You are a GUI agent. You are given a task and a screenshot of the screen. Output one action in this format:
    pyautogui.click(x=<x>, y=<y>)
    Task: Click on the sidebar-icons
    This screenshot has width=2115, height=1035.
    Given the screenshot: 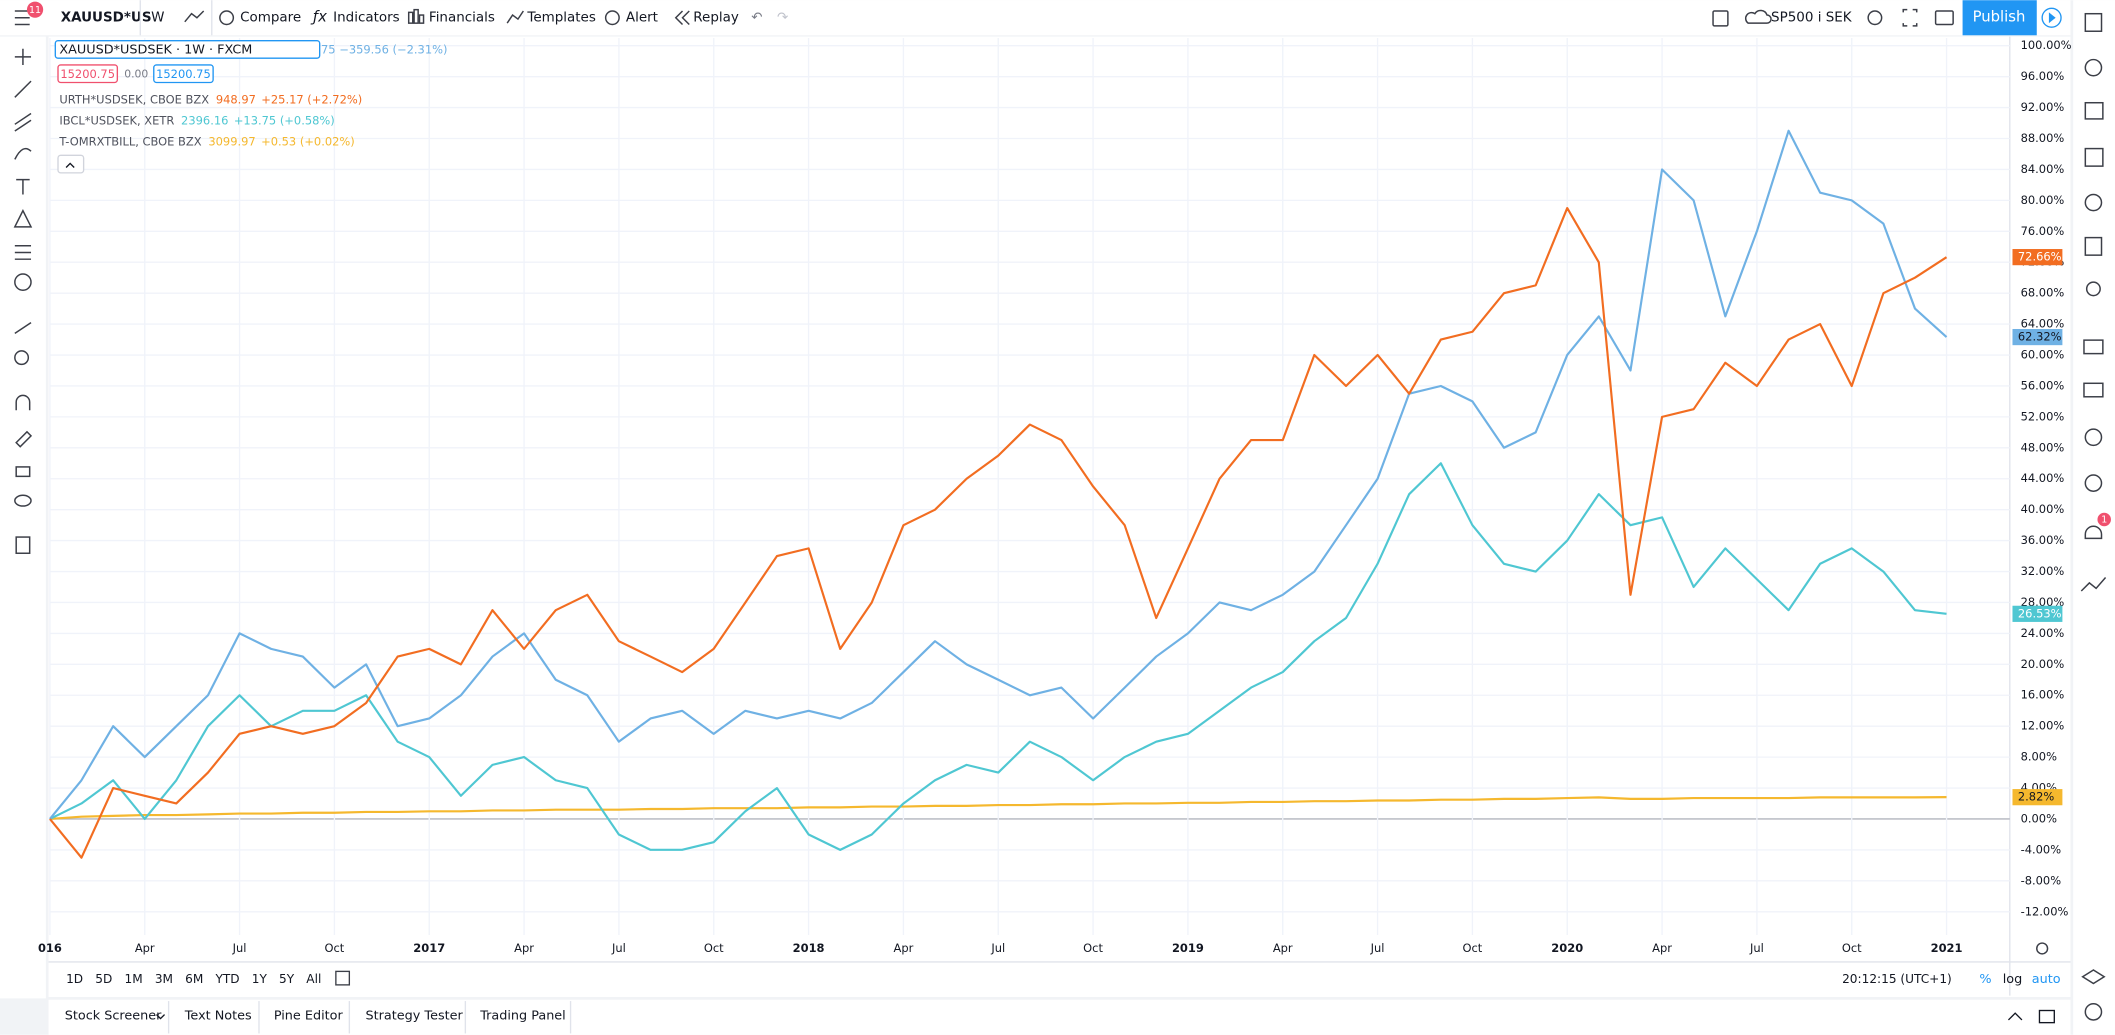 What is the action you would take?
    pyautogui.click(x=2093, y=516)
    